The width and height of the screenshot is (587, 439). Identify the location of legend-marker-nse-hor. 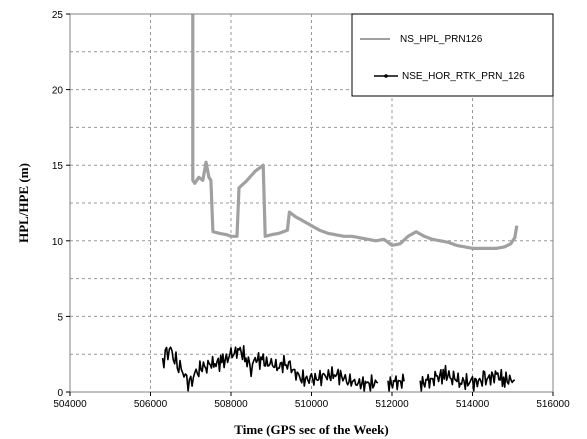
(386, 76).